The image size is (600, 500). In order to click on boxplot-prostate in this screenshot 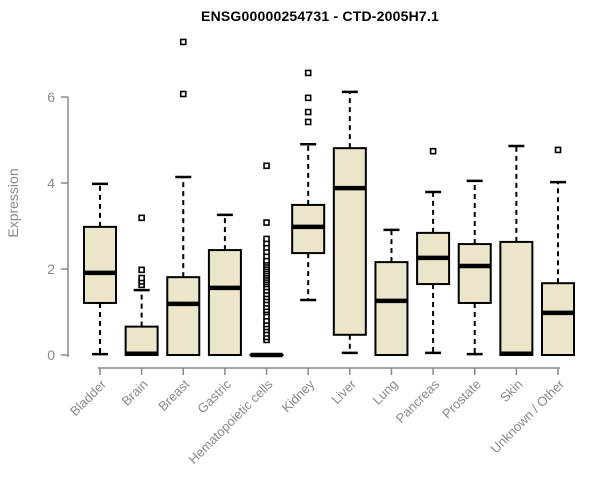, I will do `click(474, 267)`.